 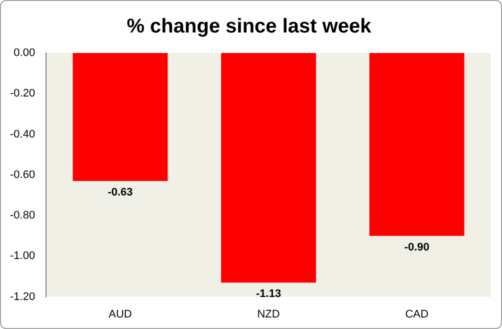 I want to click on y-tick-label: -0.40, so click(x=23, y=134).